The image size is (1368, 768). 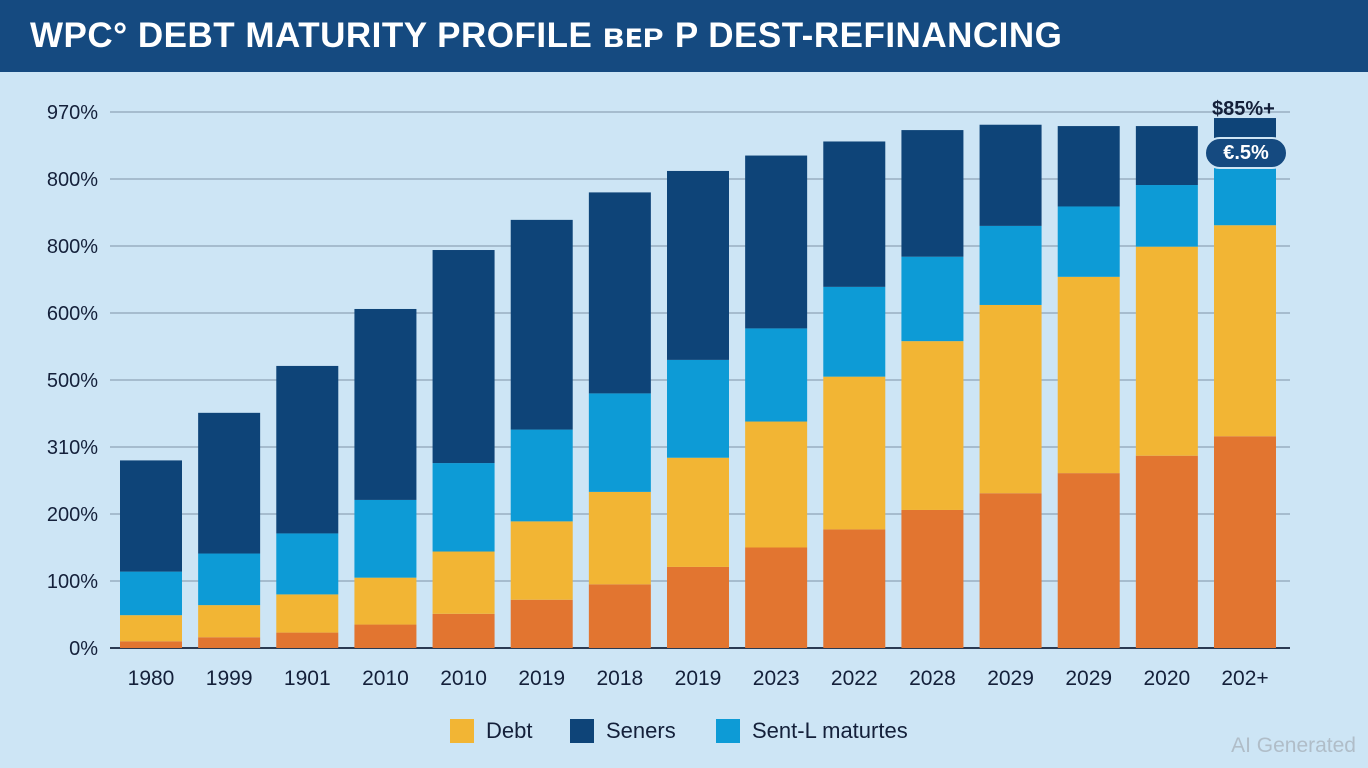 I want to click on x-tick-label: 2023, so click(x=776, y=678).